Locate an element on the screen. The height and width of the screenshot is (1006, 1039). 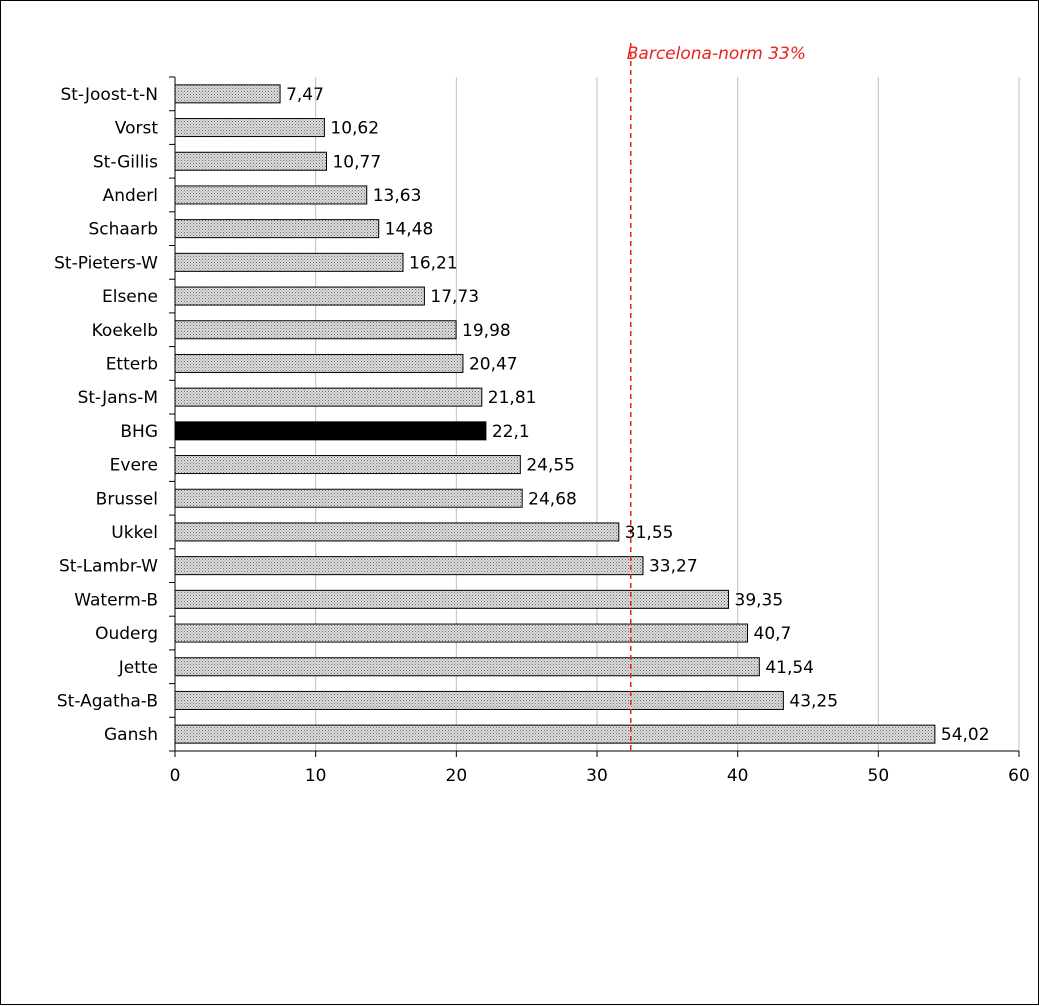
value-label: 41,54 is located at coordinates (789, 668).